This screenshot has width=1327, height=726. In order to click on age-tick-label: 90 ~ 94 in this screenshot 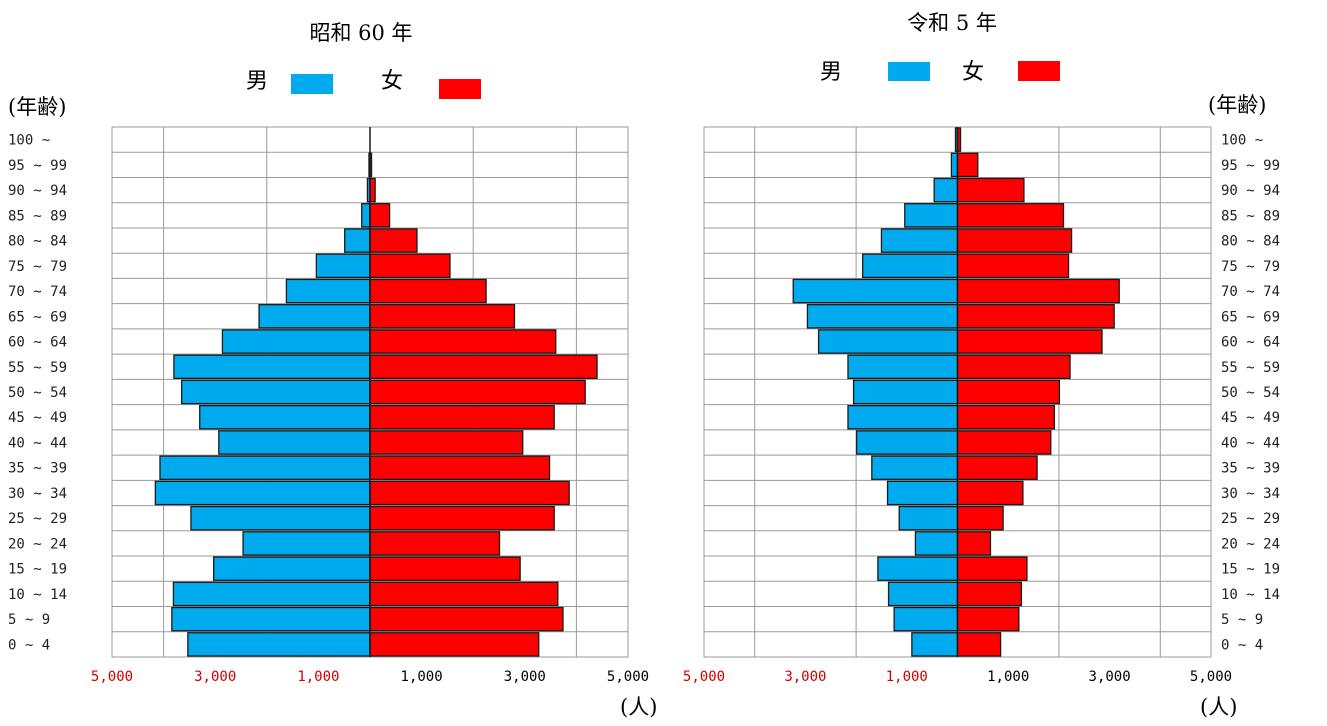, I will do `click(1250, 191)`.